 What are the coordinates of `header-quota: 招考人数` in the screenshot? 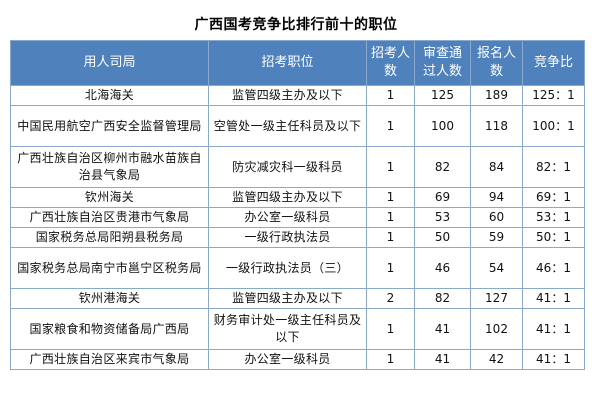 It's located at (390, 63).